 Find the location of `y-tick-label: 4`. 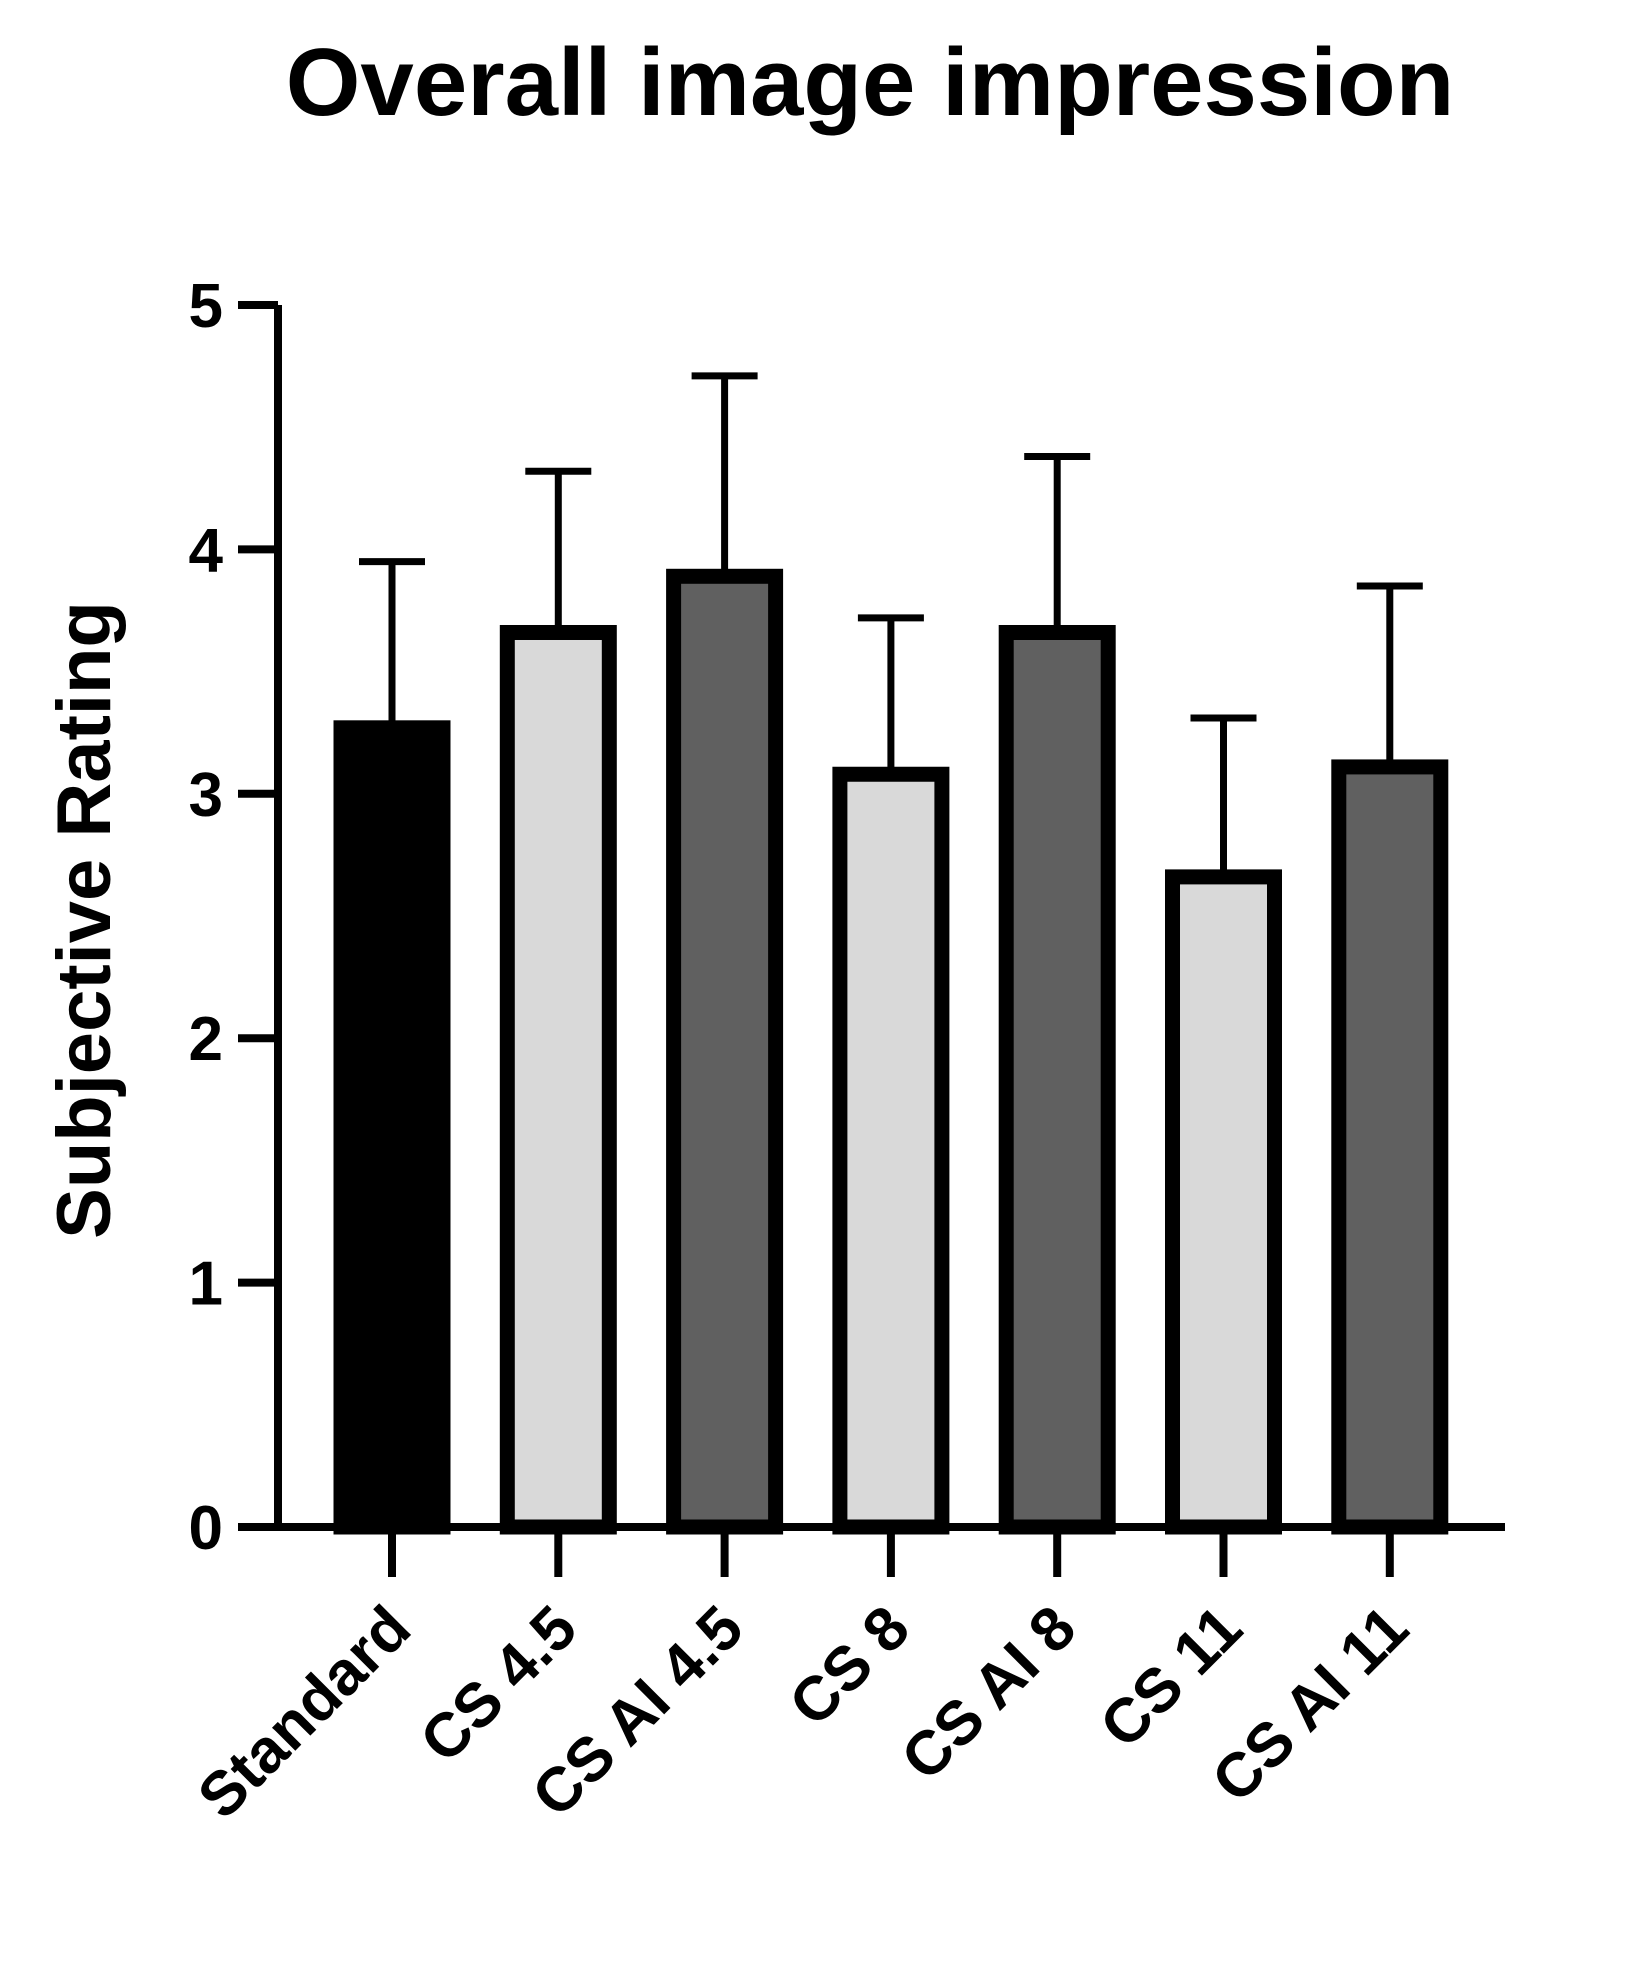

y-tick-label: 4 is located at coordinates (206, 550).